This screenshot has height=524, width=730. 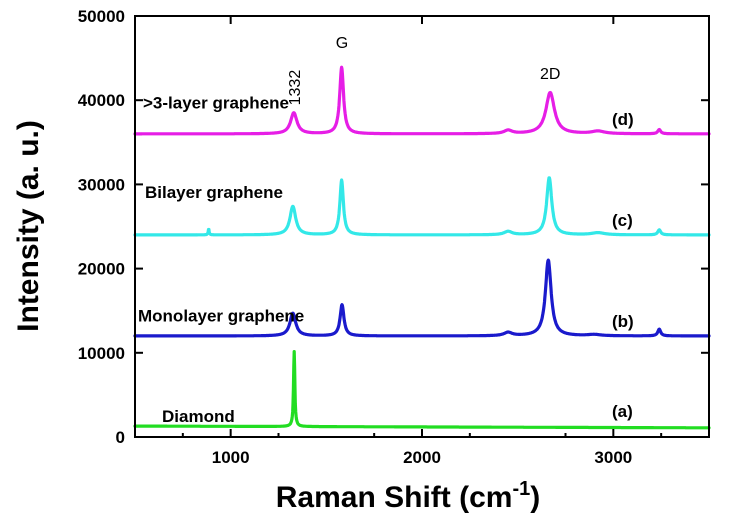 What do you see at coordinates (221, 316) in the screenshot?
I see `series-name-label: Monolayer graphene` at bounding box center [221, 316].